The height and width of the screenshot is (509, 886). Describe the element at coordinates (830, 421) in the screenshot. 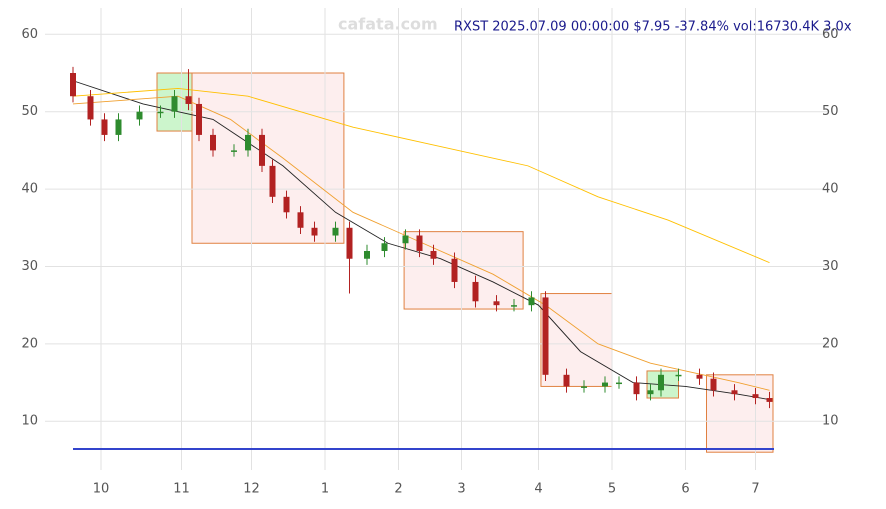

I see `y-tick-label-right: 10` at that location.